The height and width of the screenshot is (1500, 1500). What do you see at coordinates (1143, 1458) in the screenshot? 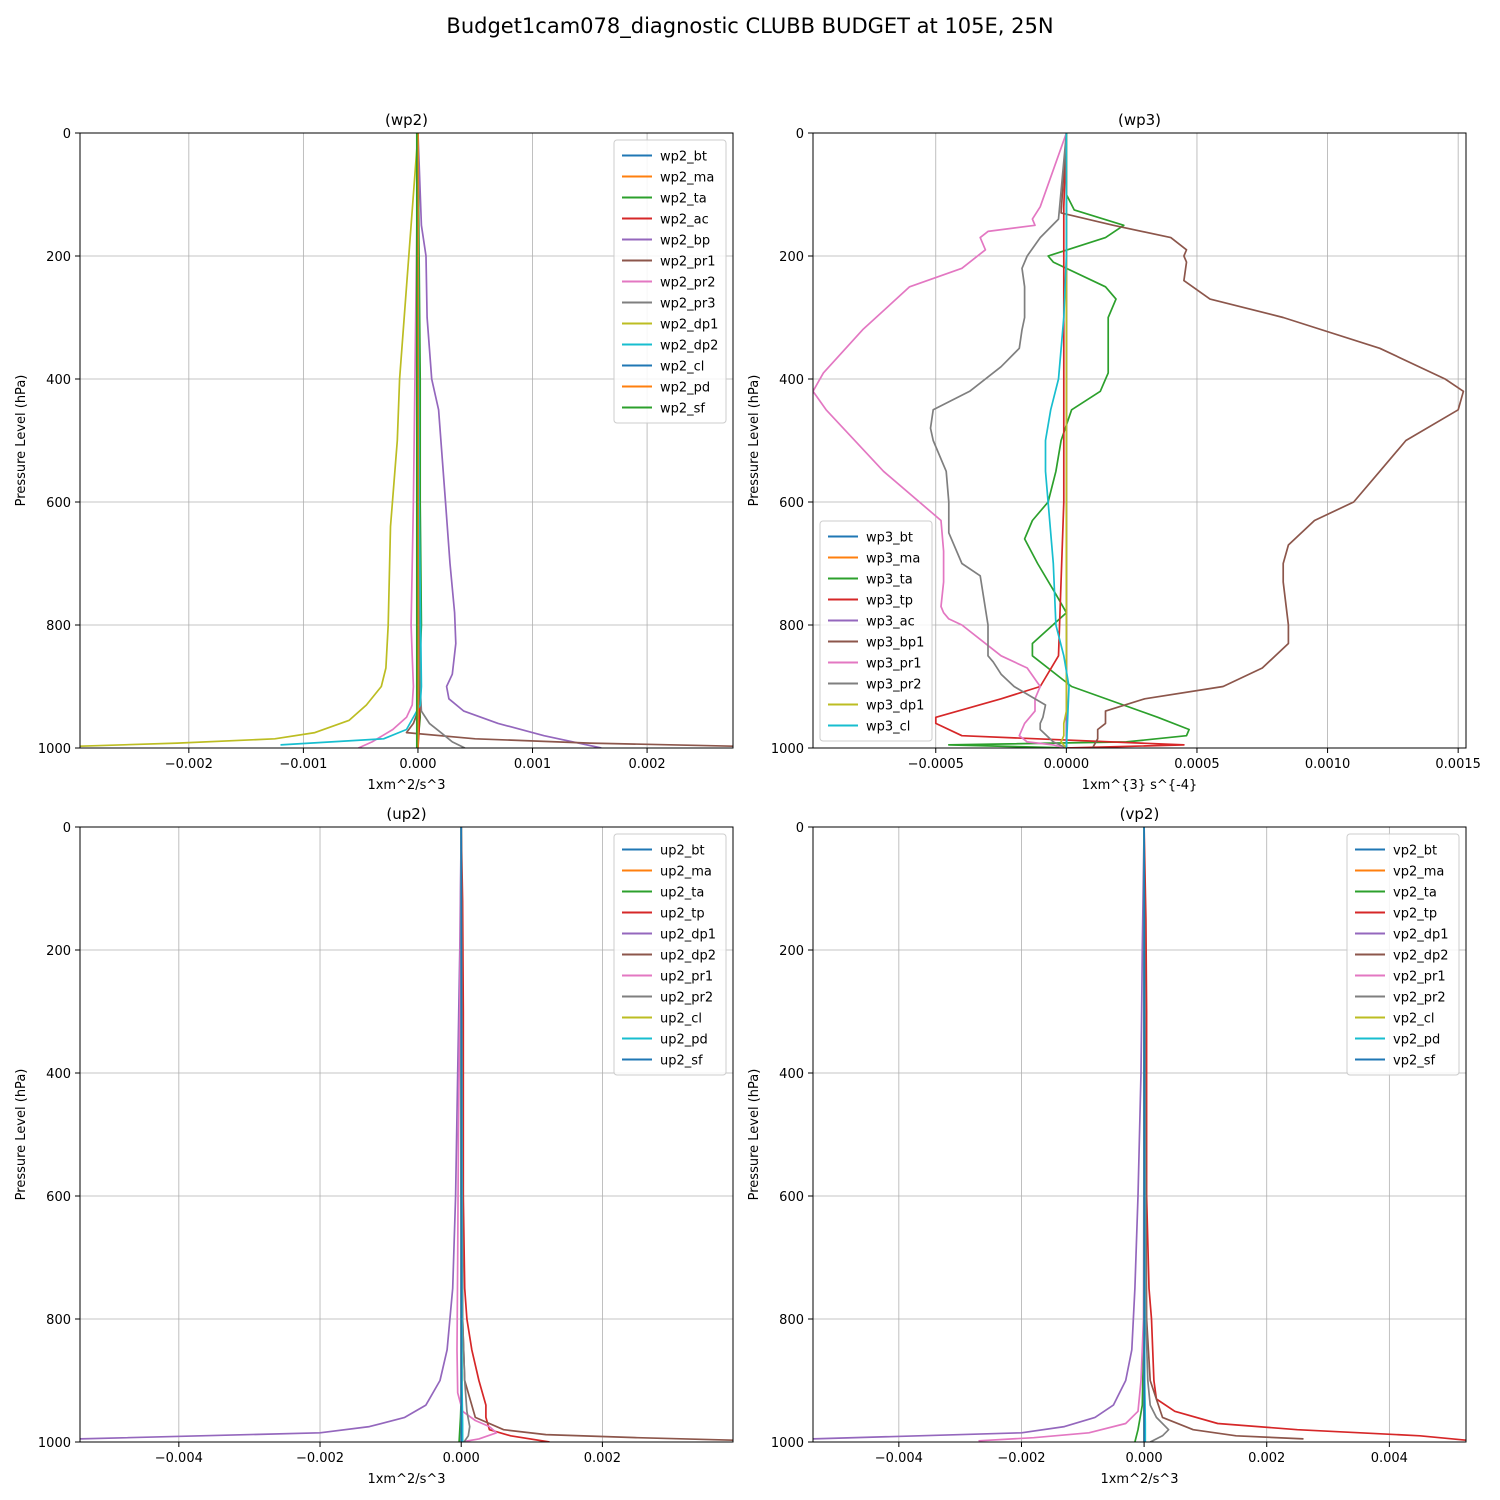
I see `vp2-xtick-label: 0.000` at bounding box center [1143, 1458].